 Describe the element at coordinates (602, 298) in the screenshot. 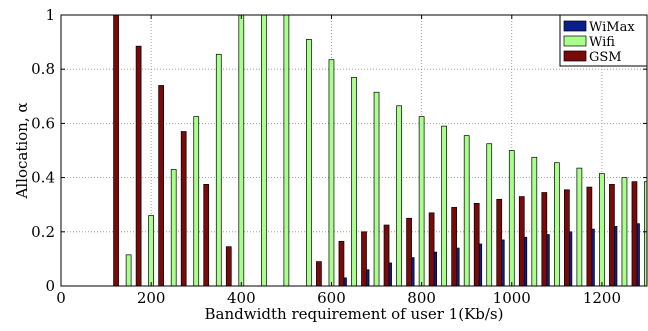

I see `x-tick-label-6: 1200` at that location.